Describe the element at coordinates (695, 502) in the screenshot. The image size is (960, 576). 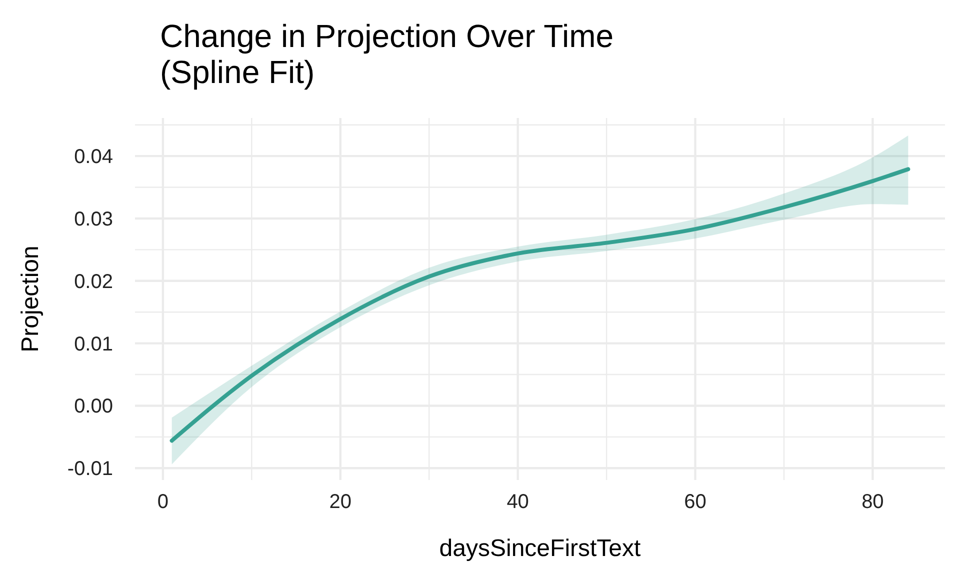
I see `x-tick-label: 60` at that location.